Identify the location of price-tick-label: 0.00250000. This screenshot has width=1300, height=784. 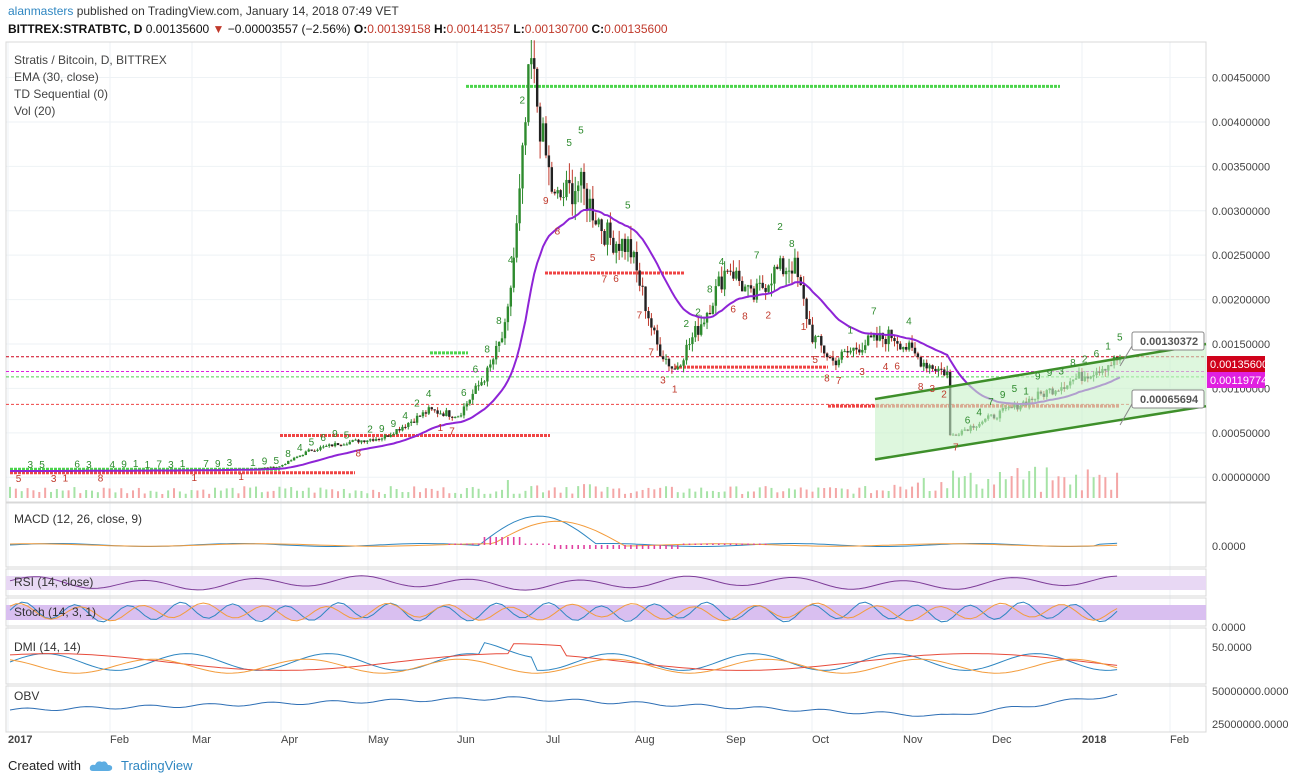
(1241, 256).